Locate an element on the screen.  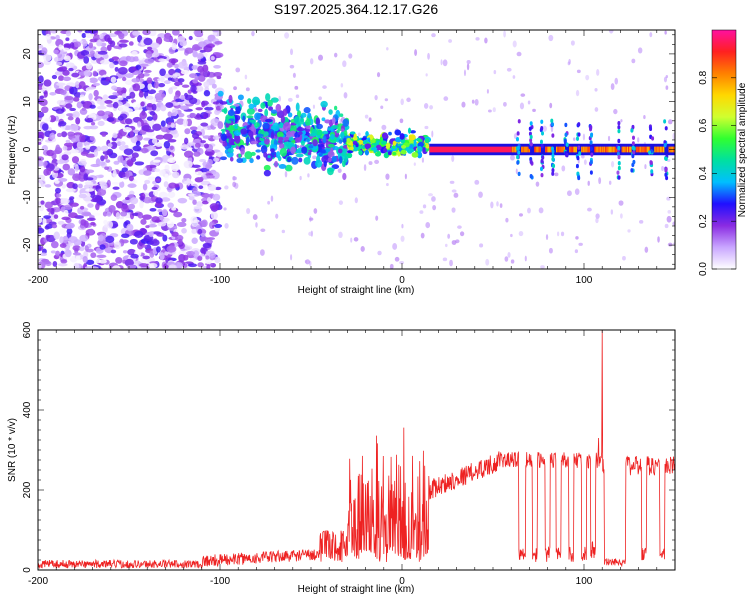
x-tick-label: 0 is located at coordinates (402, 581).